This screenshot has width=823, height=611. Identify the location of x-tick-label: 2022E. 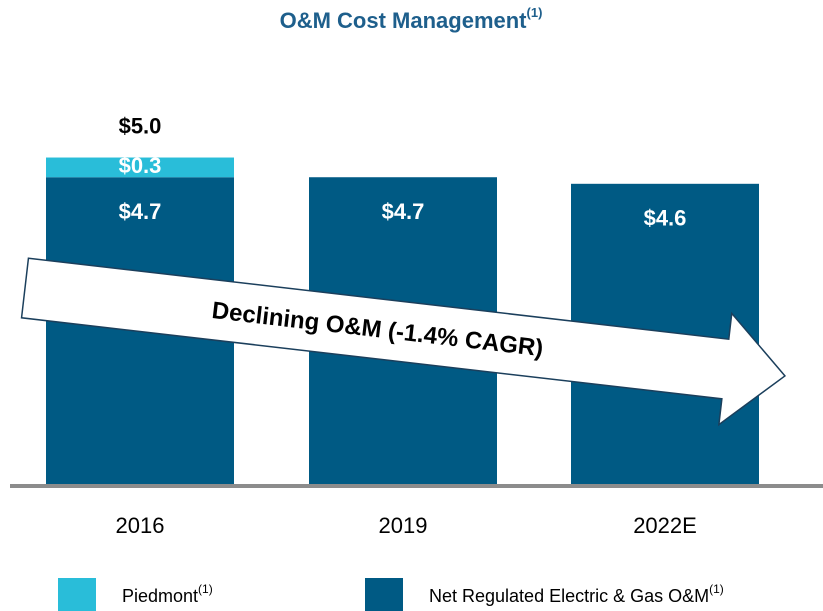
(665, 525).